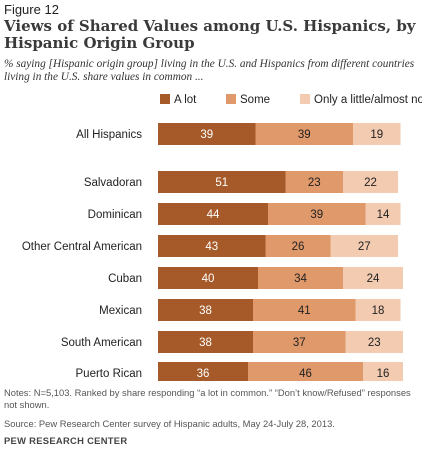 The width and height of the screenshot is (422, 459). I want to click on data-label: 18, so click(378, 311).